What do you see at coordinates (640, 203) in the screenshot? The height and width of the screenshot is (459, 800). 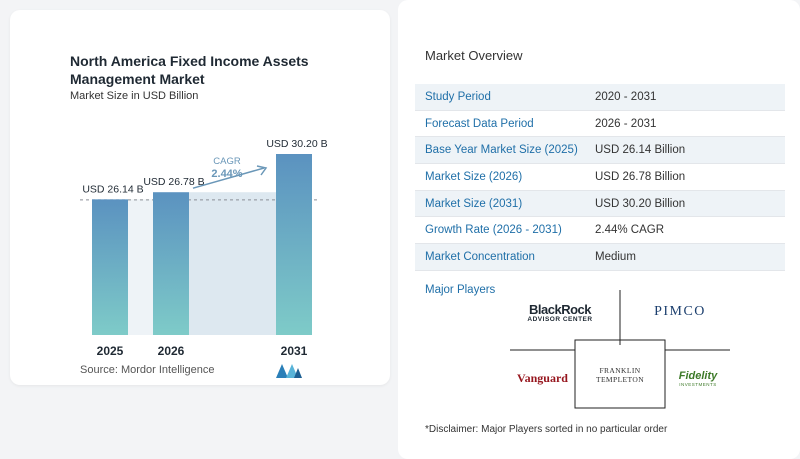 I see `overview-row-value: USD 30.20 Billion` at bounding box center [640, 203].